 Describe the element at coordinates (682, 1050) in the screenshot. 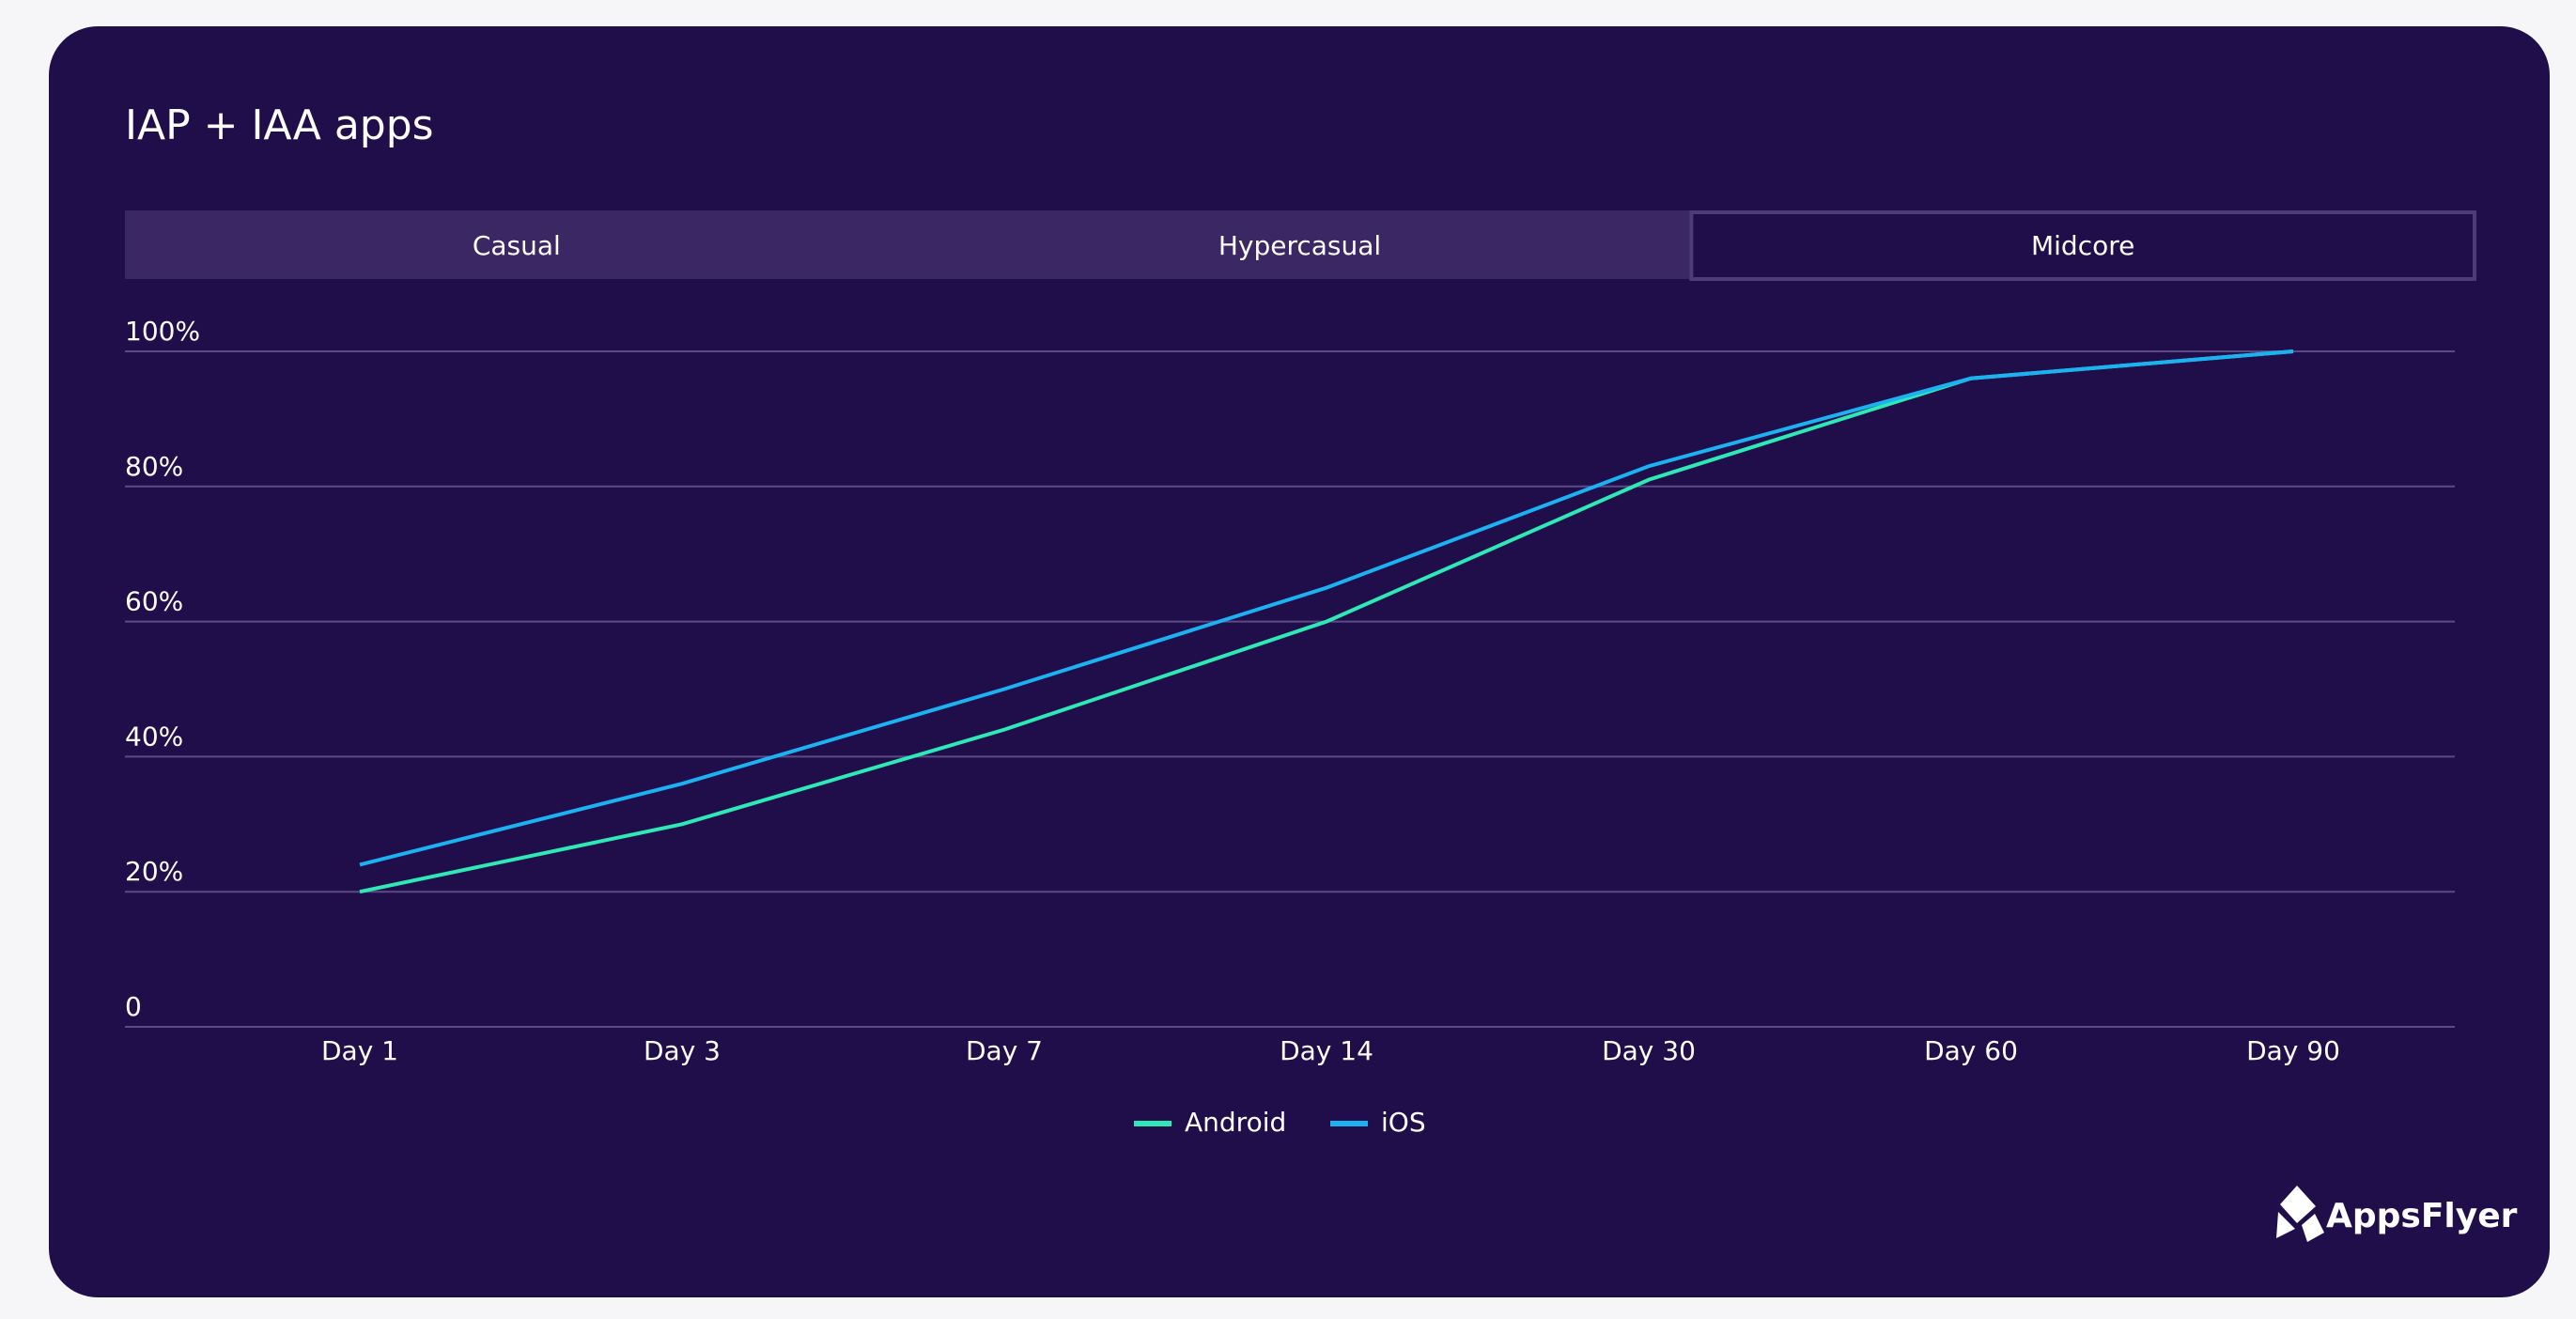

I see `x-tick-label: Day 3` at that location.